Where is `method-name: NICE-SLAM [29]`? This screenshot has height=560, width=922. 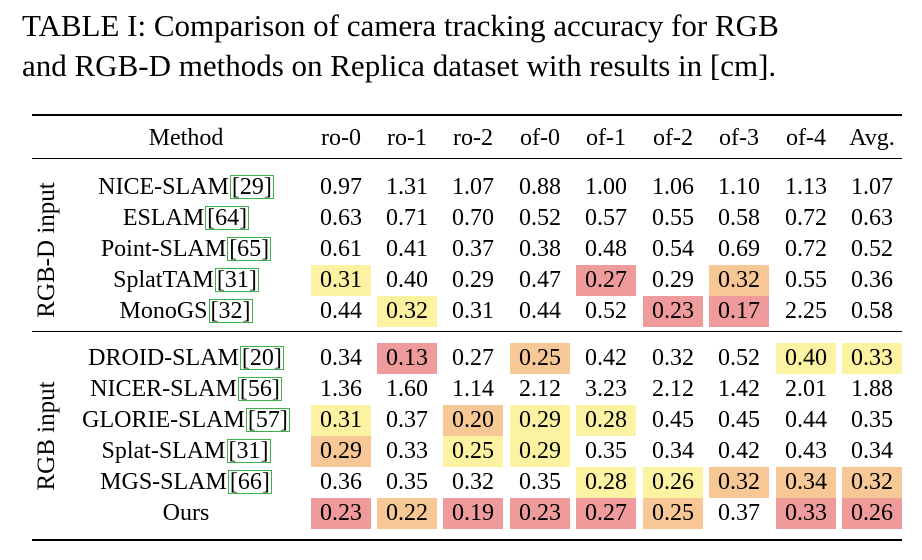 method-name: NICE-SLAM [29] is located at coordinates (186, 187).